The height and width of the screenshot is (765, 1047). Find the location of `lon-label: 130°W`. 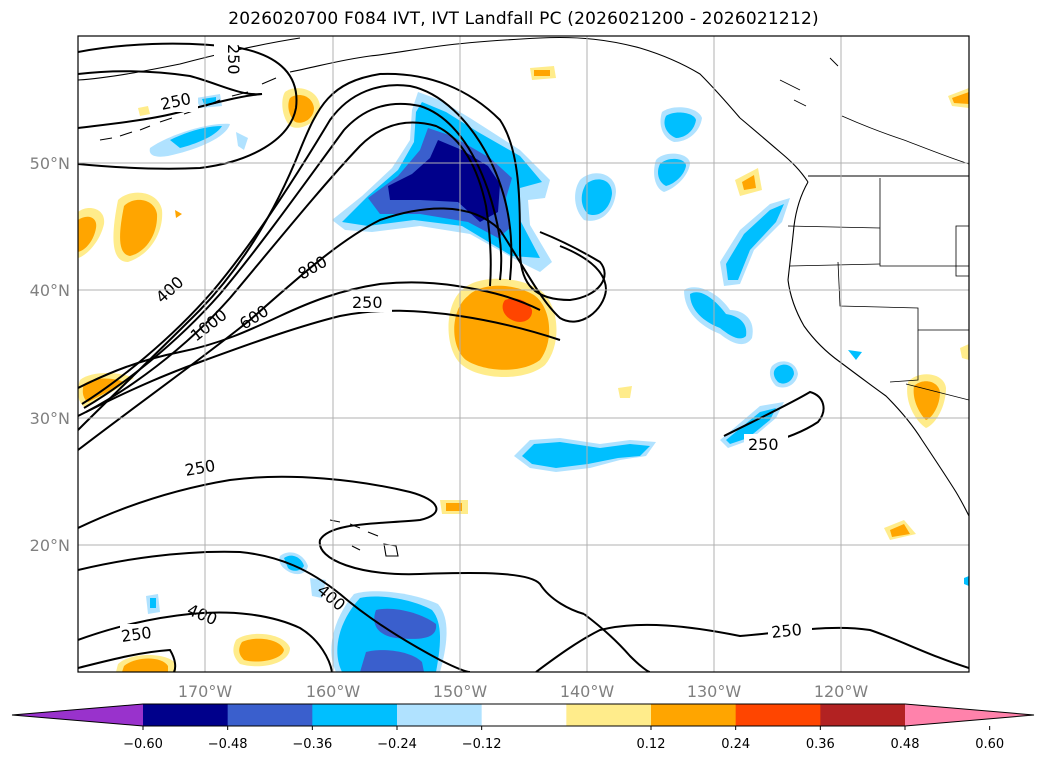

lon-label: 130°W is located at coordinates (714, 691).